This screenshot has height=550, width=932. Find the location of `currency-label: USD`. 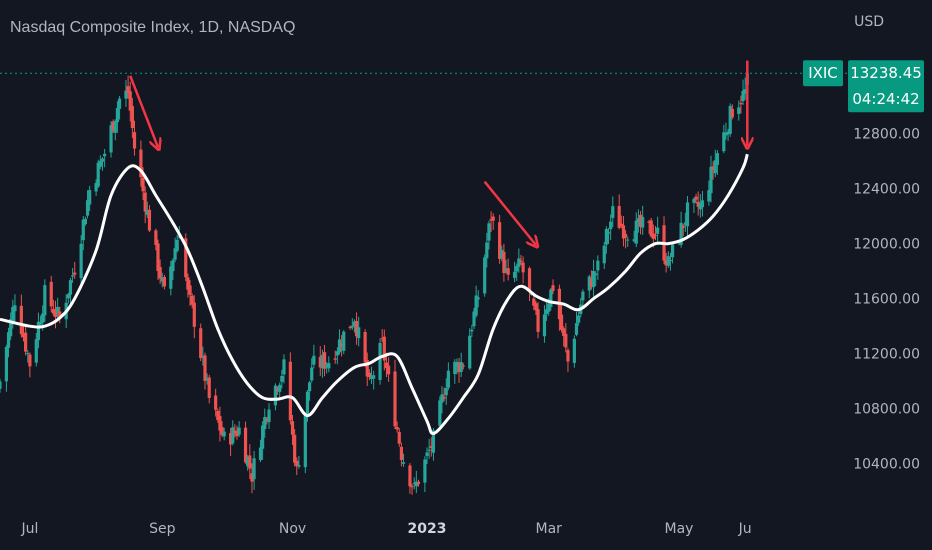

currency-label: USD is located at coordinates (869, 22).